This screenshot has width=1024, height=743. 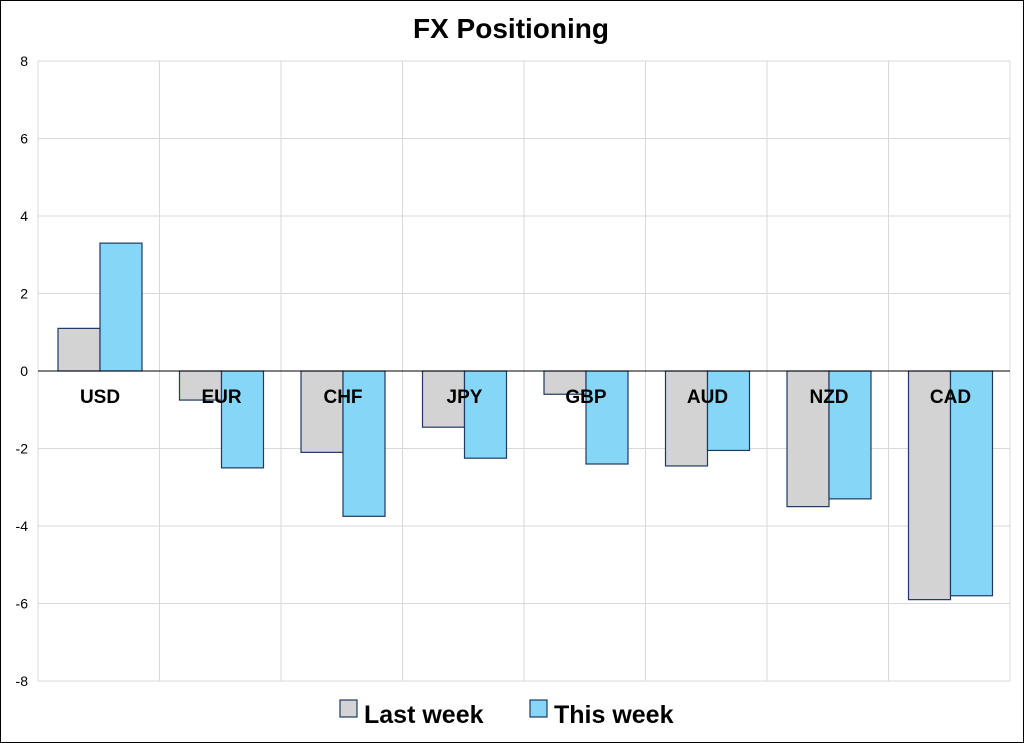 I want to click on legend-swatch-this-week, so click(x=538, y=708).